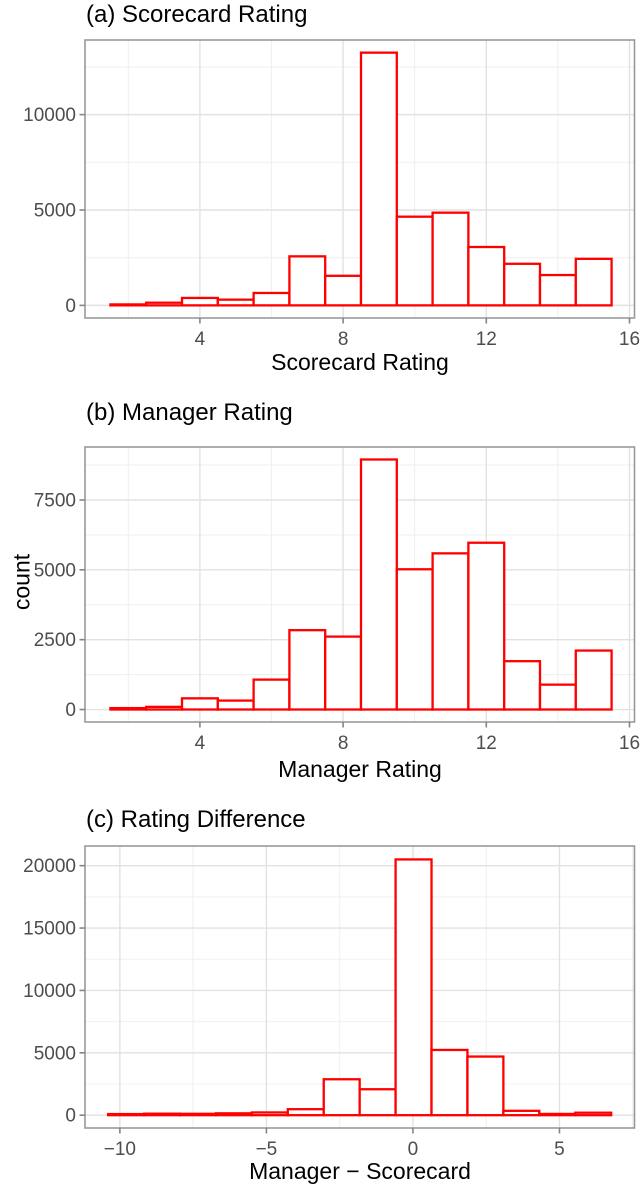 The height and width of the screenshot is (1189, 640). I want to click on y-axis-title-count: count, so click(21, 582).